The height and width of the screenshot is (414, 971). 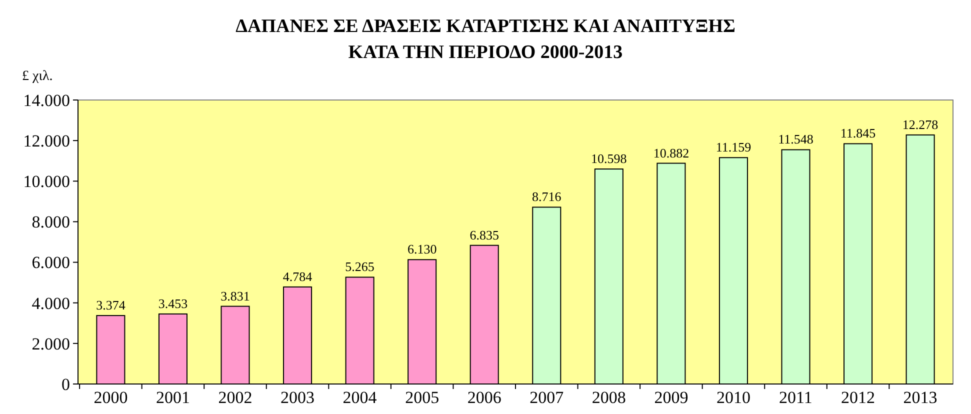 I want to click on chart-title: ΔΑΠΑΝΕΣ ΣΕ ΔΡΑΣΕΙΣ ΚΑΤΑΡΤΙΣΗΣ ΚΑΙ ΑΝΑΠΤΥΞΗΣ ΚΑΤΑ ΤΗΝ ΠΕΡΙΟΔΟ 2000-2013, so click(x=486, y=39).